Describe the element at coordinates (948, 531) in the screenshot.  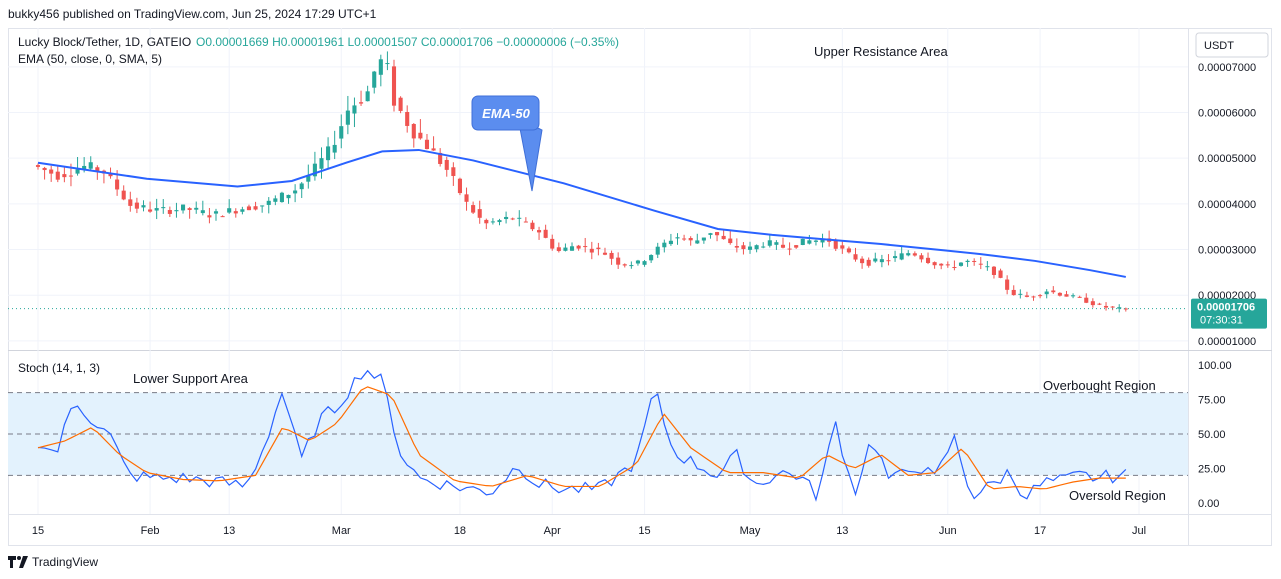
I see `time-tick-label: Jun` at that location.